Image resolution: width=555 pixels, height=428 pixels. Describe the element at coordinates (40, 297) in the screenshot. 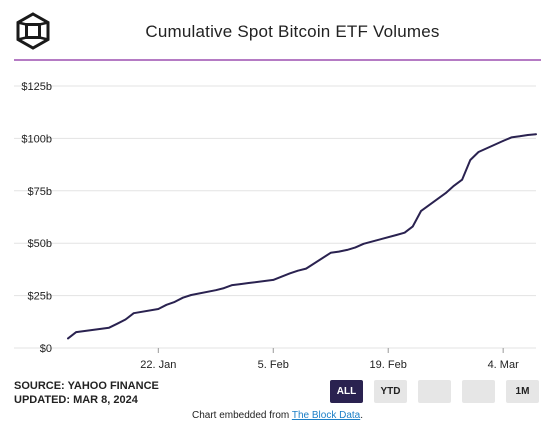

I see `y-tick-label: $25b` at that location.